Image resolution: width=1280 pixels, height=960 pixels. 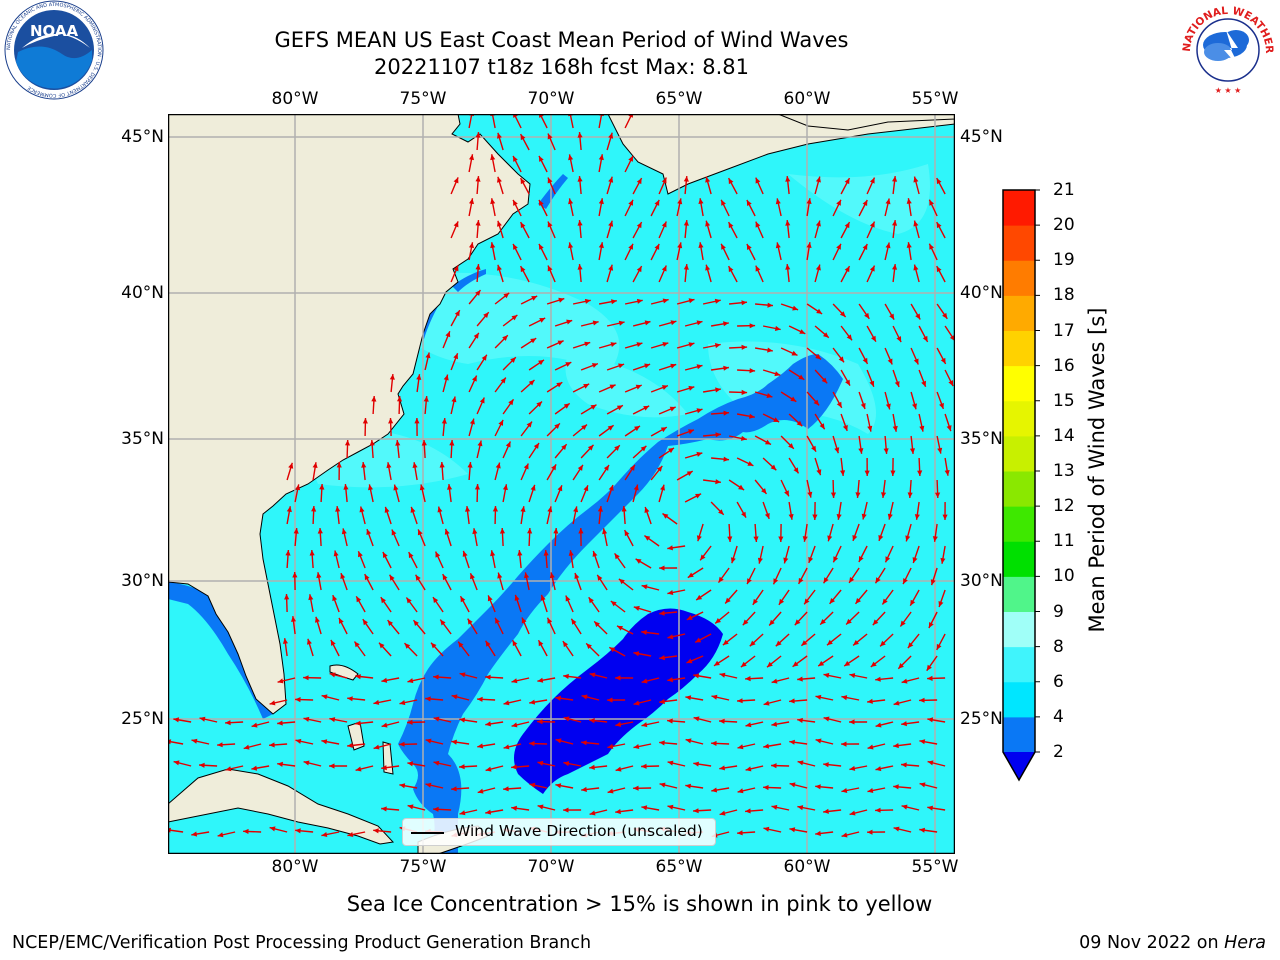 What do you see at coordinates (1226, 48) in the screenshot?
I see `nws-logo: NATIONAL WEATHER SERVICE ★ ★ ★` at bounding box center [1226, 48].